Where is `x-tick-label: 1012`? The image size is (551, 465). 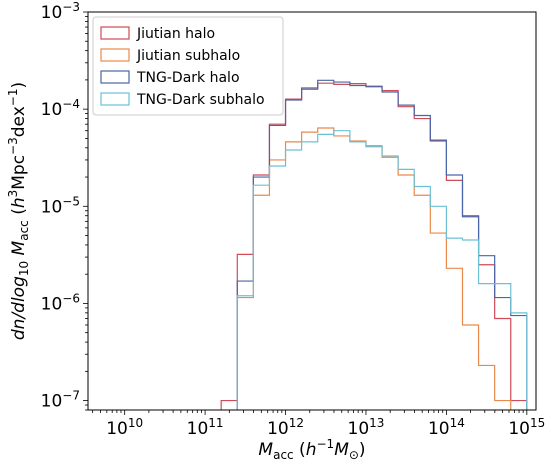 x-tick-label: 1012 is located at coordinates (285, 427).